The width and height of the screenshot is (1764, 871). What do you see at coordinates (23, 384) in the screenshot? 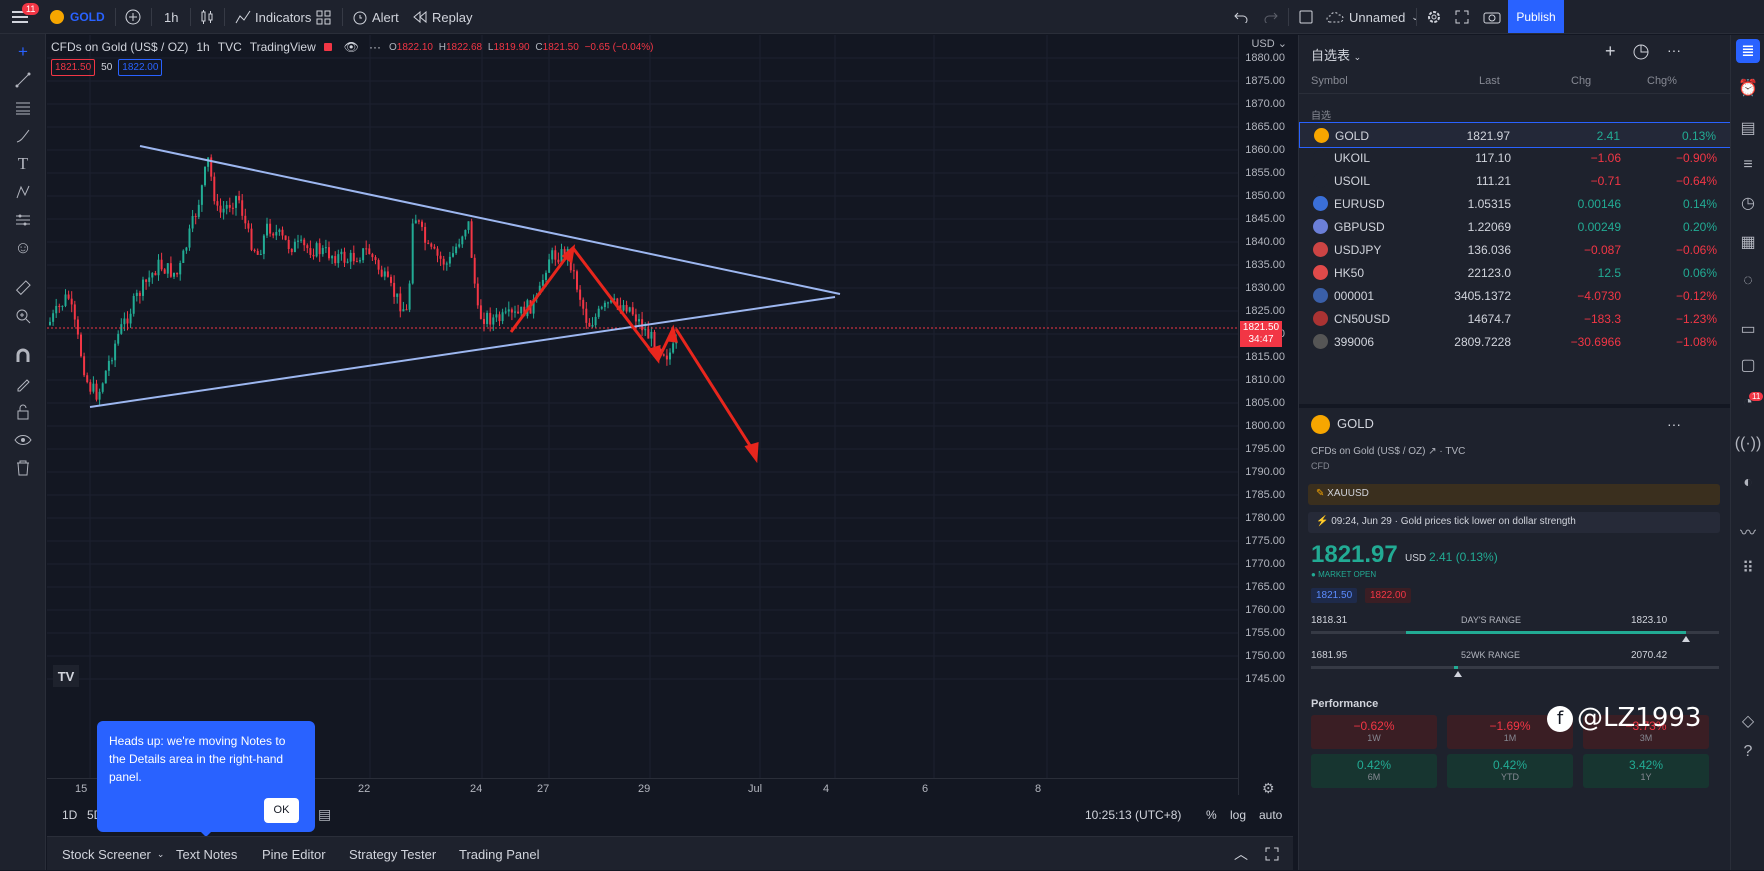
I see `lock-pencil-icon` at bounding box center [23, 384].